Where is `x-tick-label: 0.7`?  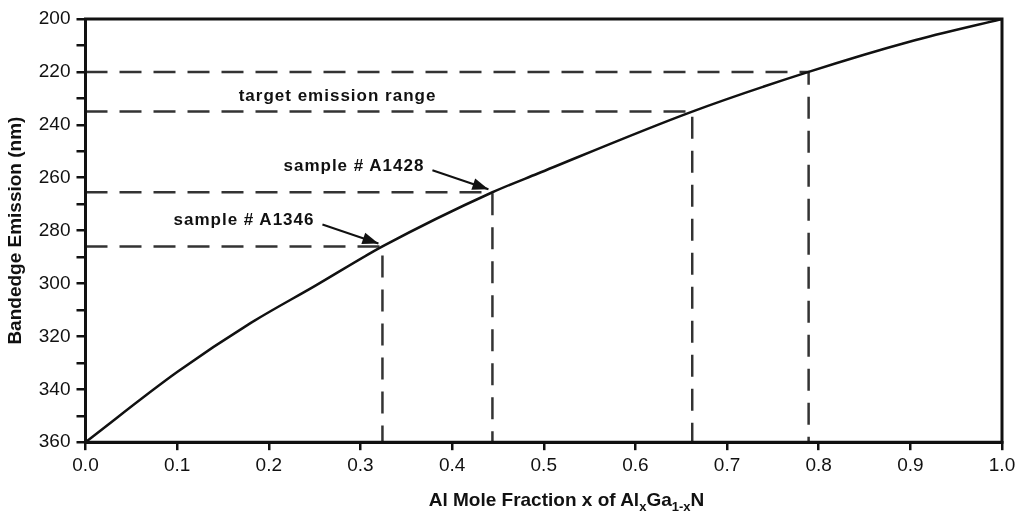
x-tick-label: 0.7 is located at coordinates (727, 464).